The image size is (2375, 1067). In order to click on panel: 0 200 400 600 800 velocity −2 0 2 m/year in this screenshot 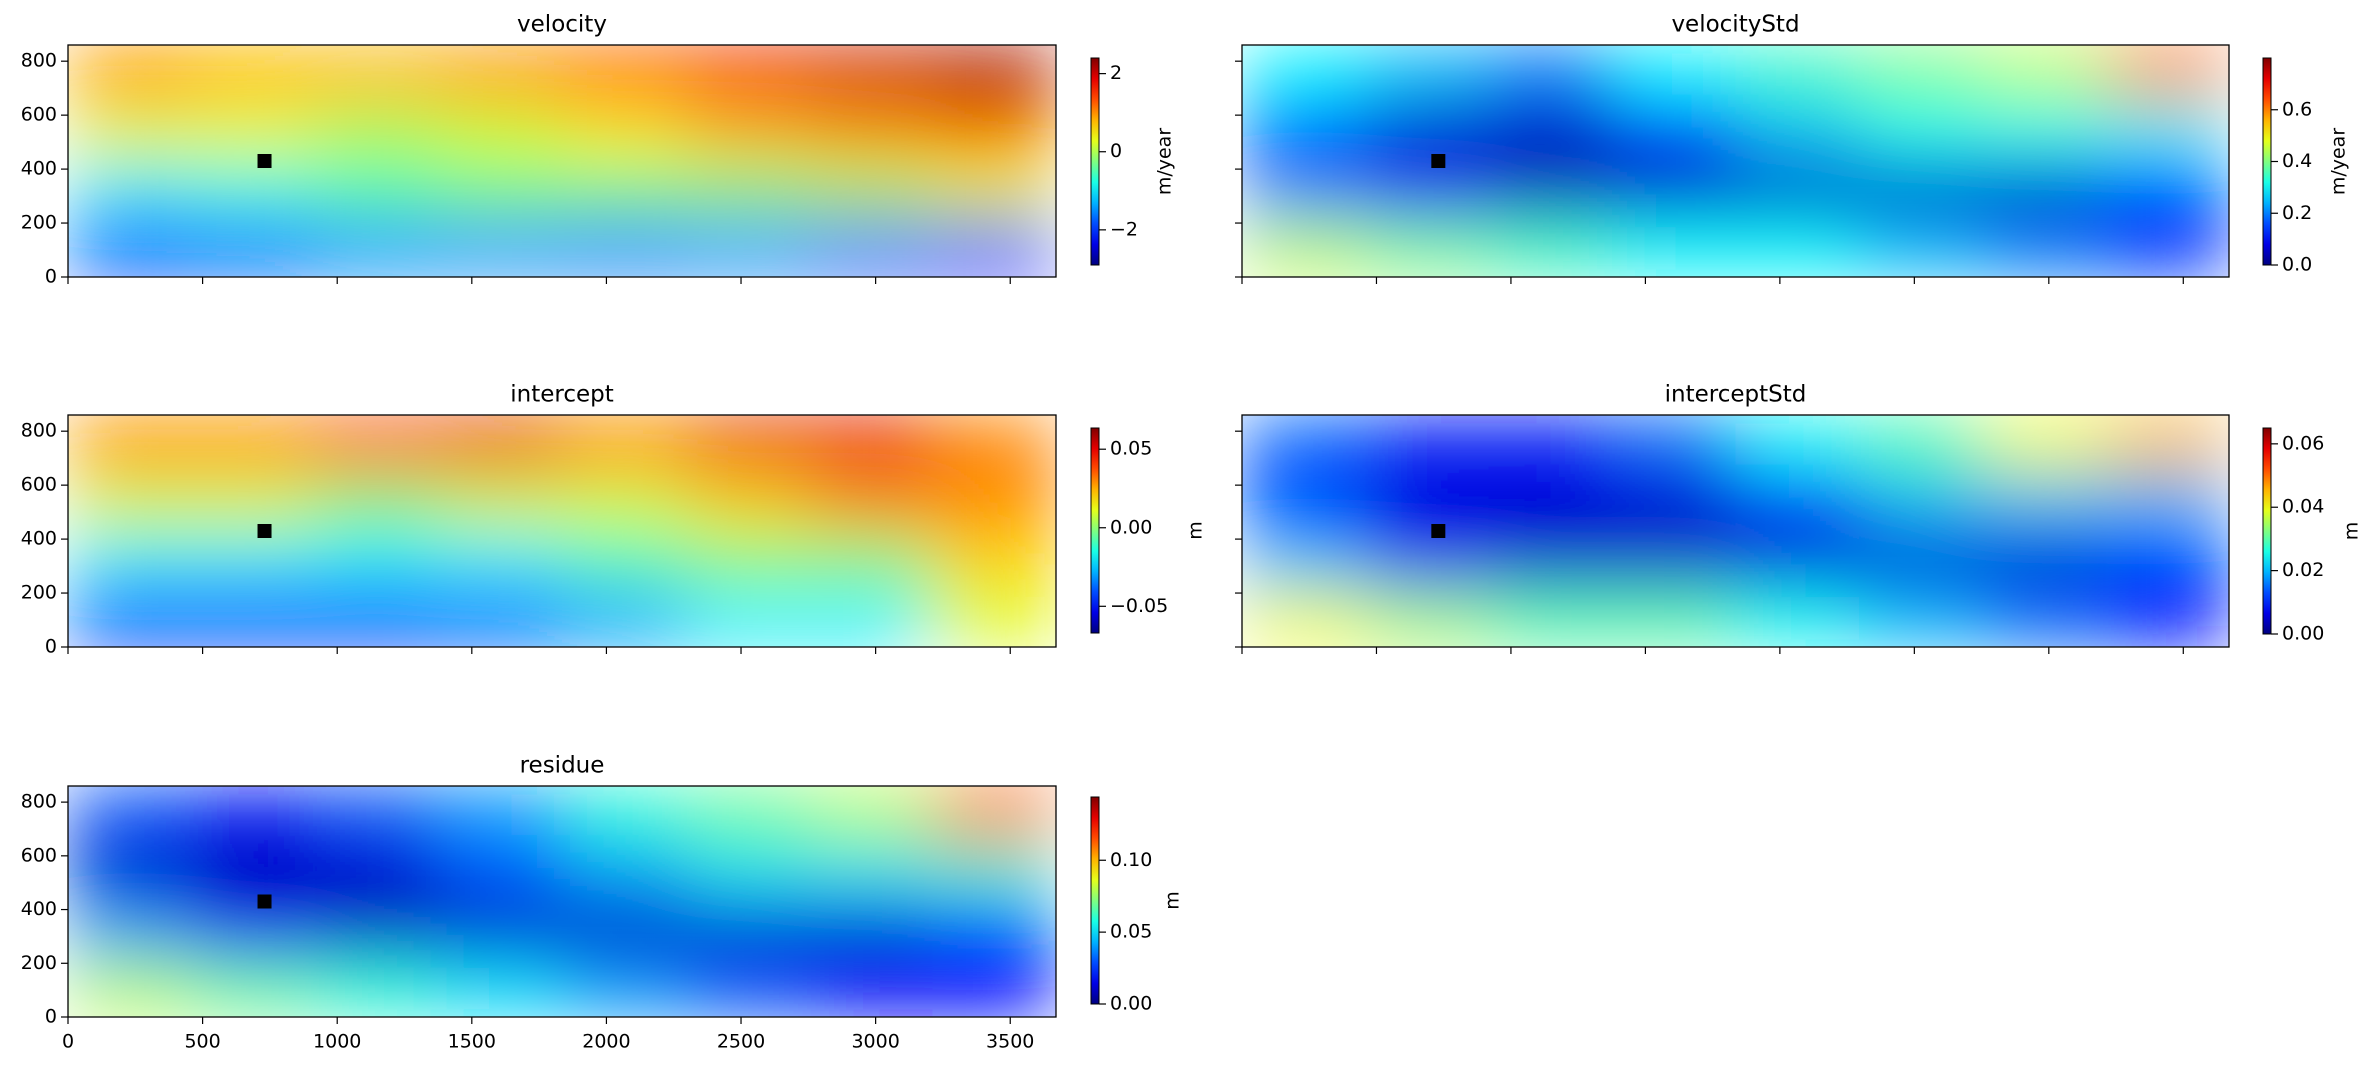, I will do `click(598, 150)`.